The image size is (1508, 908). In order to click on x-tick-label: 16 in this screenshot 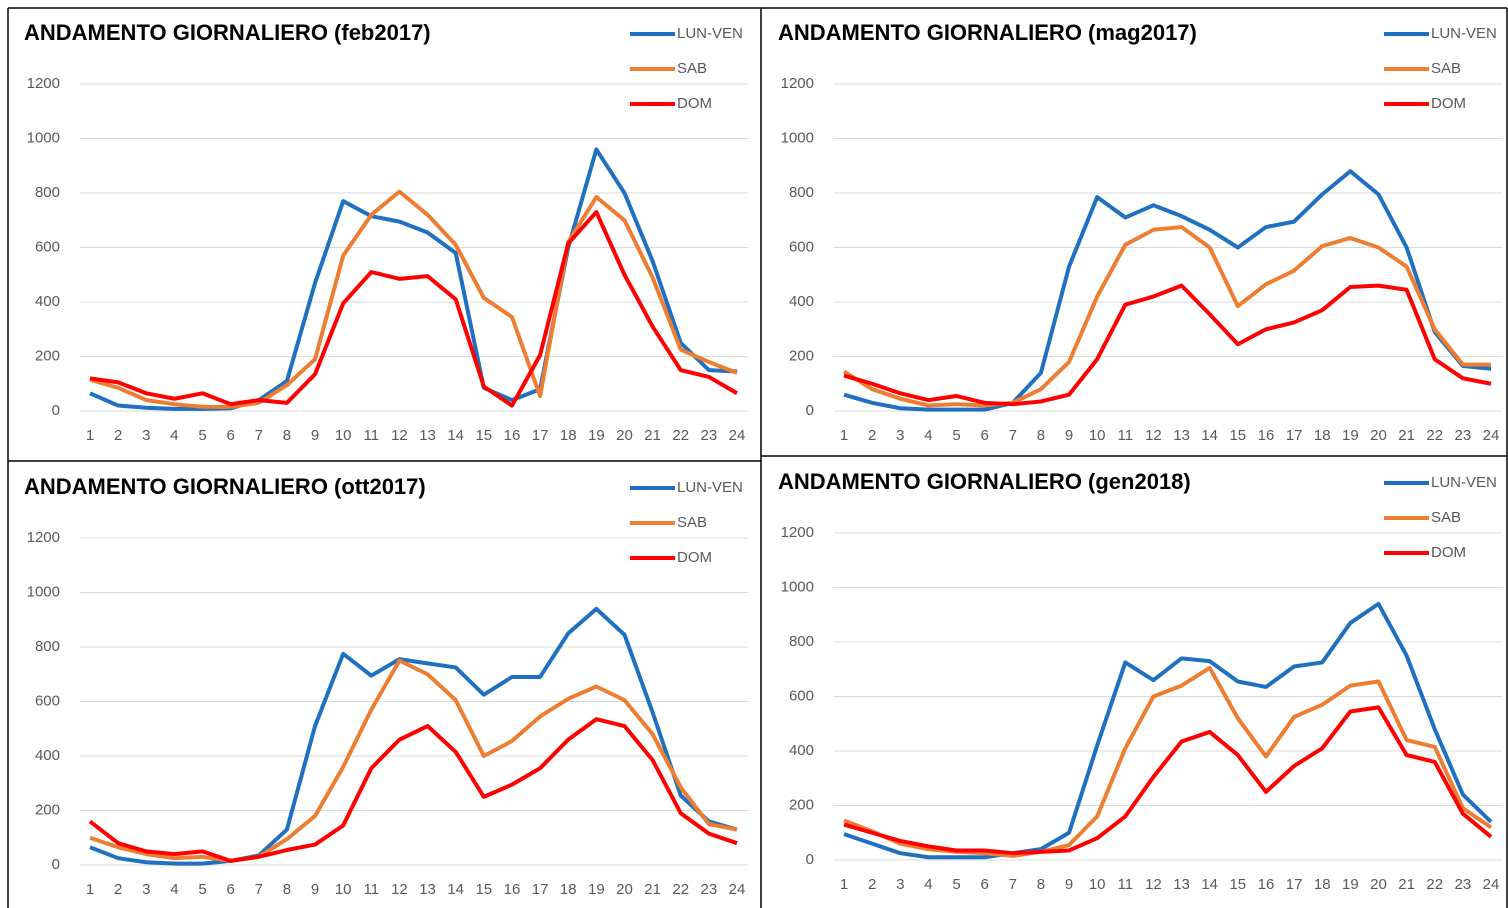, I will do `click(1266, 884)`.